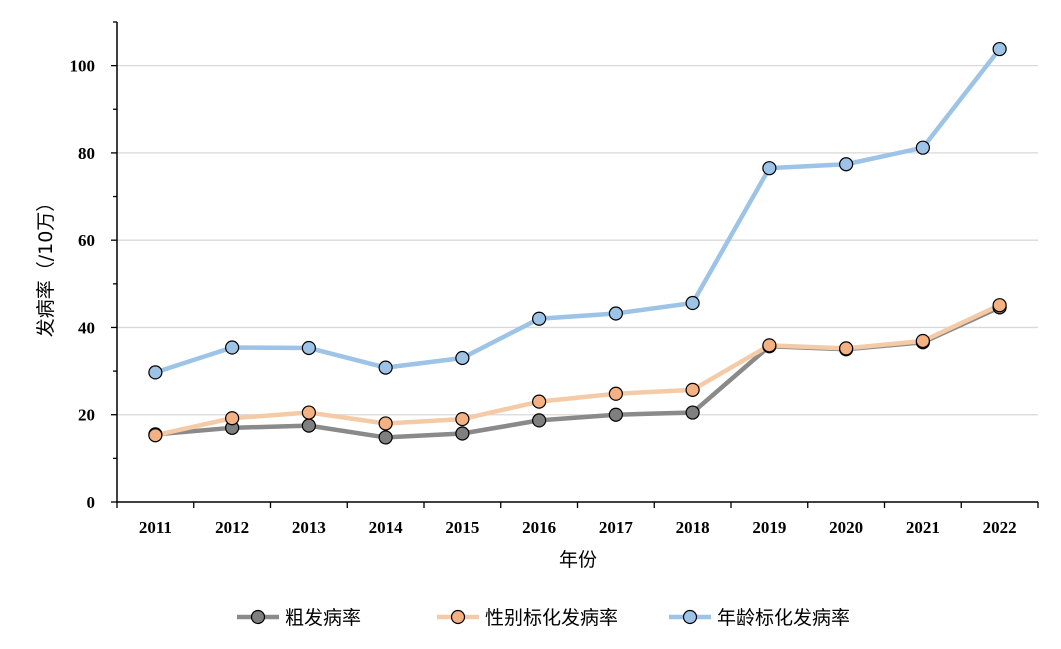  What do you see at coordinates (83, 284) in the screenshot?
I see `y-tick-labels: 0 20 40 60 80 100` at bounding box center [83, 284].